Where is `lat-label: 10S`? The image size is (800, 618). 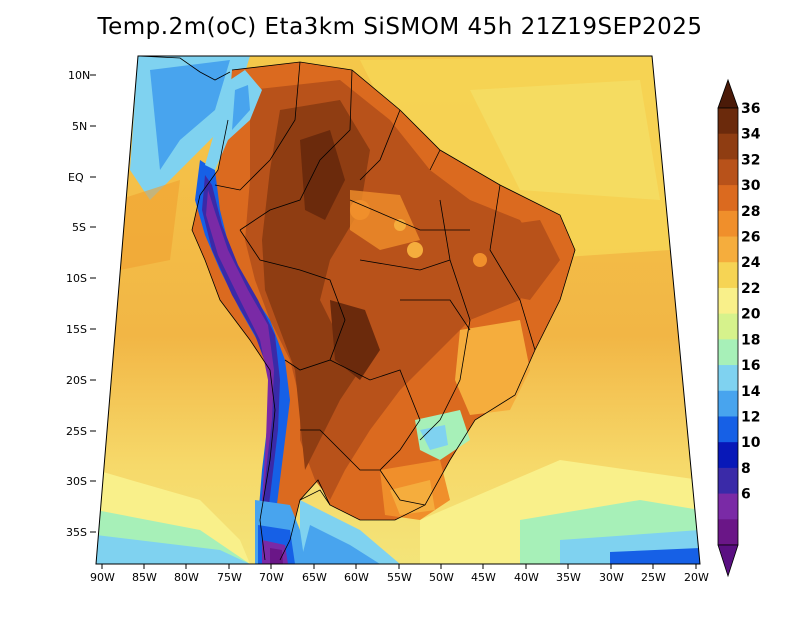
lat-label: 10S is located at coordinates (76, 278).